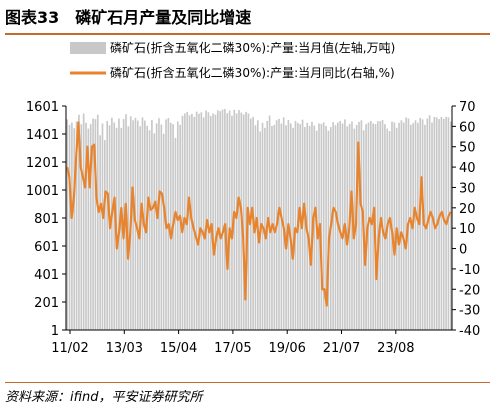 The image size is (495, 412). What do you see at coordinates (463, 250) in the screenshot?
I see `right-tick-label: 0` at bounding box center [463, 250].